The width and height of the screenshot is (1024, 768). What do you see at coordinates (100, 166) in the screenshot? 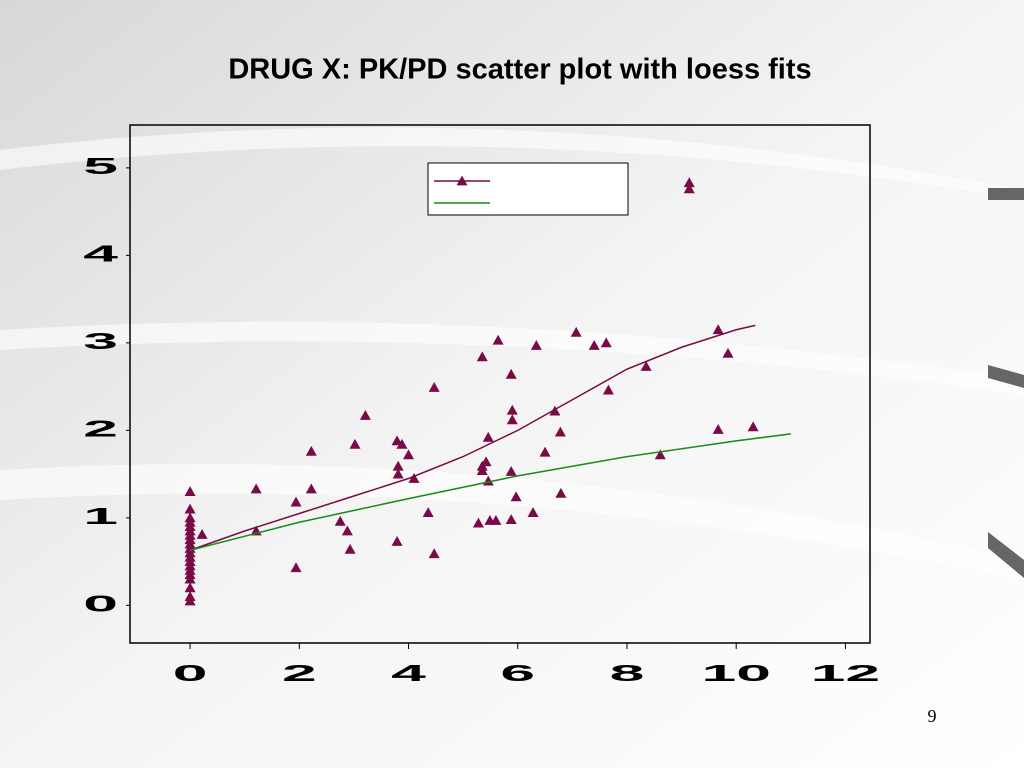
I see `y-tick-label: 5` at bounding box center [100, 166].